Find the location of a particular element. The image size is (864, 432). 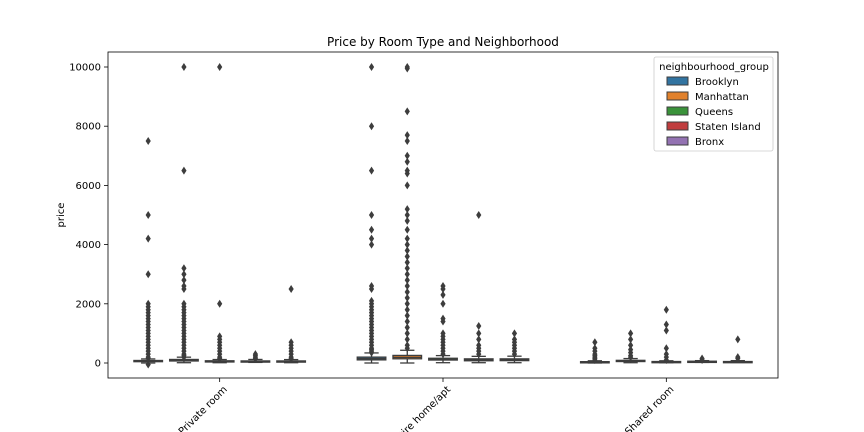

legend-label: Brooklyn is located at coordinates (717, 82).